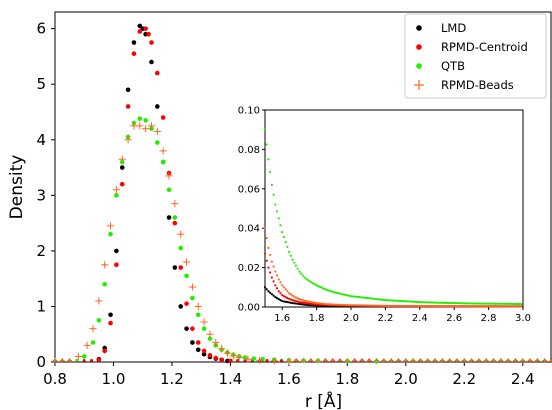 The height and width of the screenshot is (410, 552). Describe the element at coordinates (17, 187) in the screenshot. I see `y-axis-label: Density` at that location.